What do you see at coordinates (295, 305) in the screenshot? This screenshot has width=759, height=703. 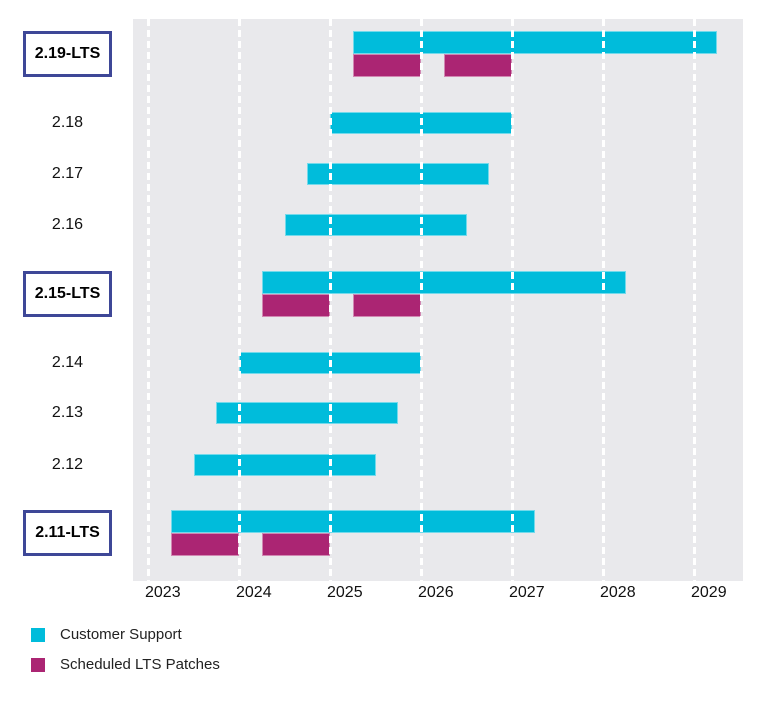 I see `lts-patch-bar-2.15-LTS-1` at bounding box center [295, 305].